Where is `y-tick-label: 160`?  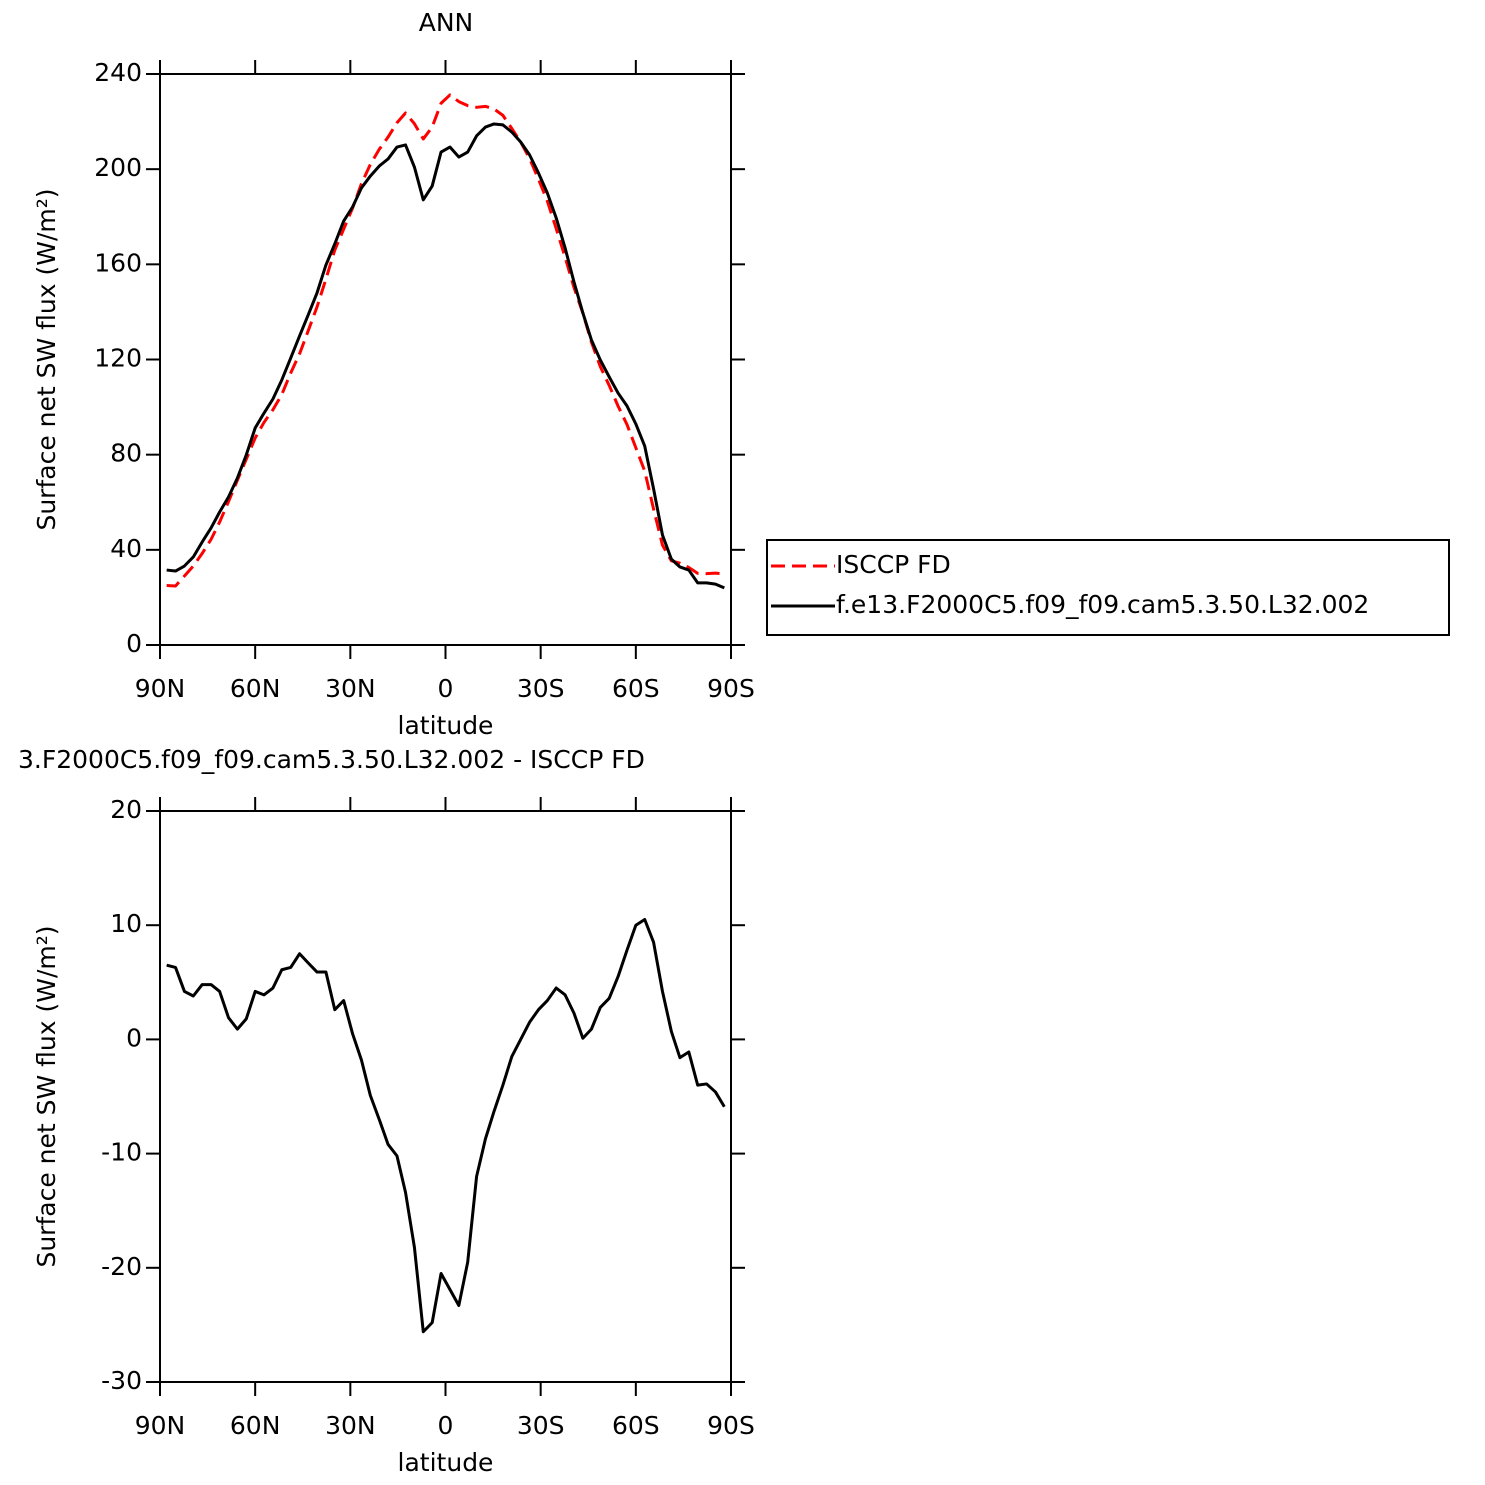
y-tick-label: 160 is located at coordinates (118, 262).